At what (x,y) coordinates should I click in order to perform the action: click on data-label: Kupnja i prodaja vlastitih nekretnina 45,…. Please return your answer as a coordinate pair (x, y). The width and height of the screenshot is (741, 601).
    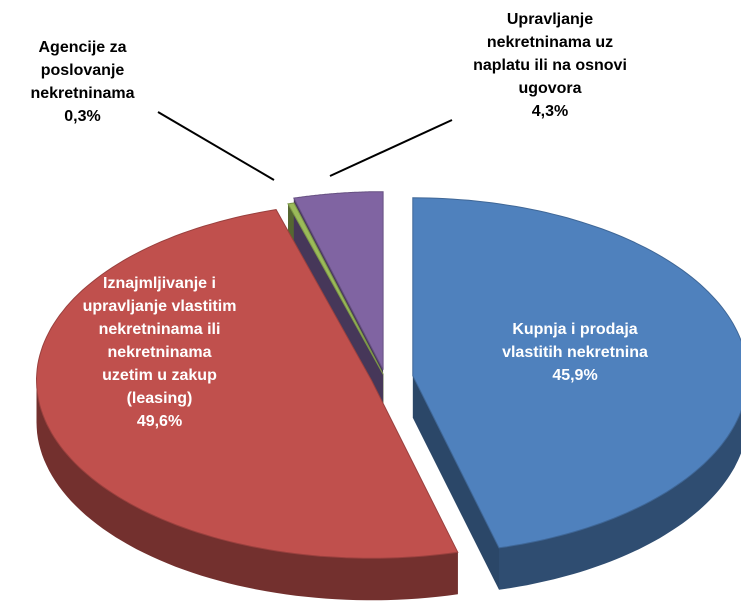
    Looking at the image, I should click on (575, 352).